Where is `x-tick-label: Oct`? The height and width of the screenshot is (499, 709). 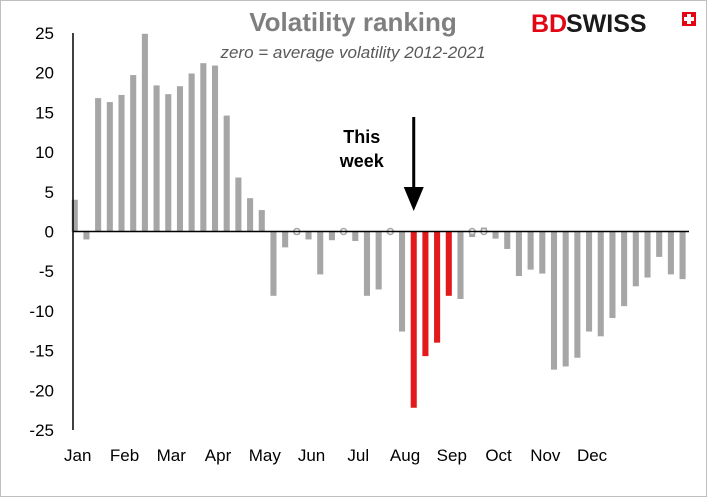
x-tick-label: Oct is located at coordinates (498, 455).